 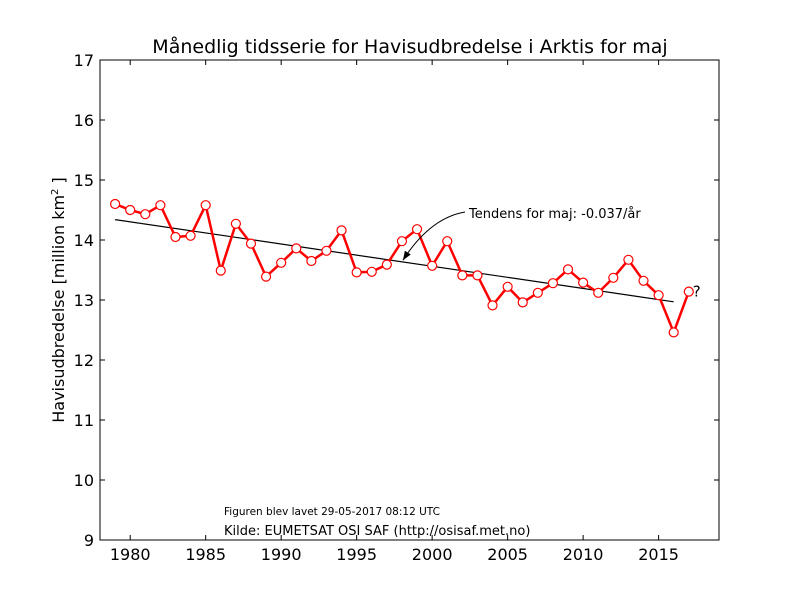 What do you see at coordinates (84, 300) in the screenshot?
I see `y-tick-label: 13` at bounding box center [84, 300].